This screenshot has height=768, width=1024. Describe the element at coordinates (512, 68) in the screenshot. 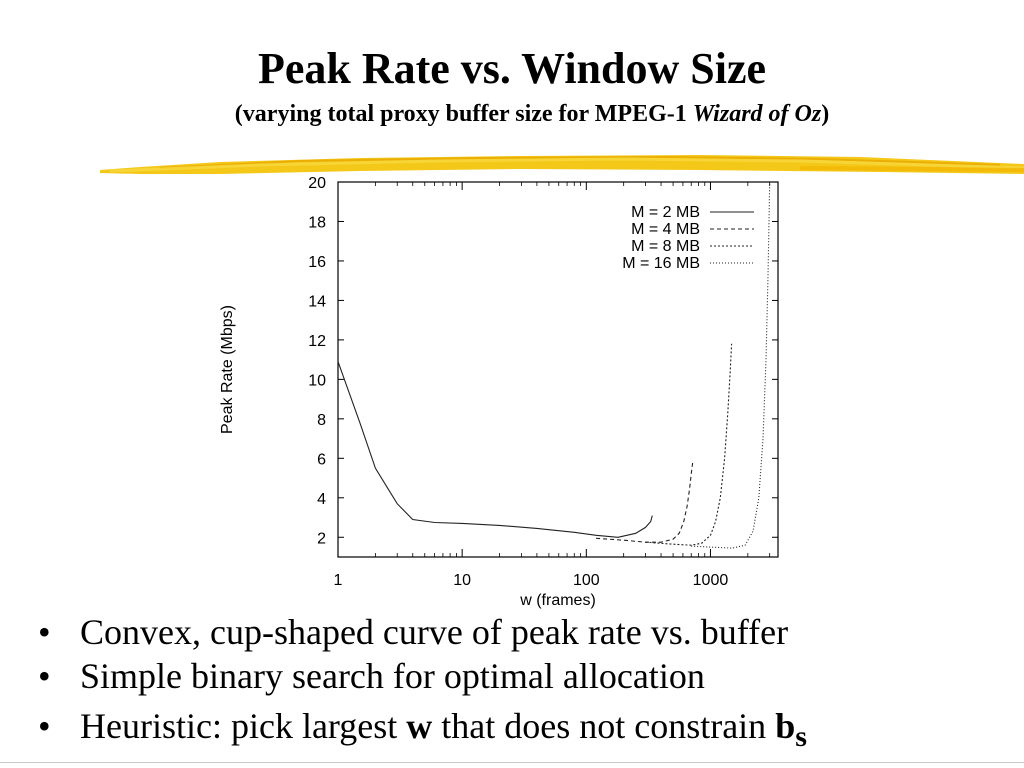

I see `slide-title: Peak Rate vs. Window Size` at that location.